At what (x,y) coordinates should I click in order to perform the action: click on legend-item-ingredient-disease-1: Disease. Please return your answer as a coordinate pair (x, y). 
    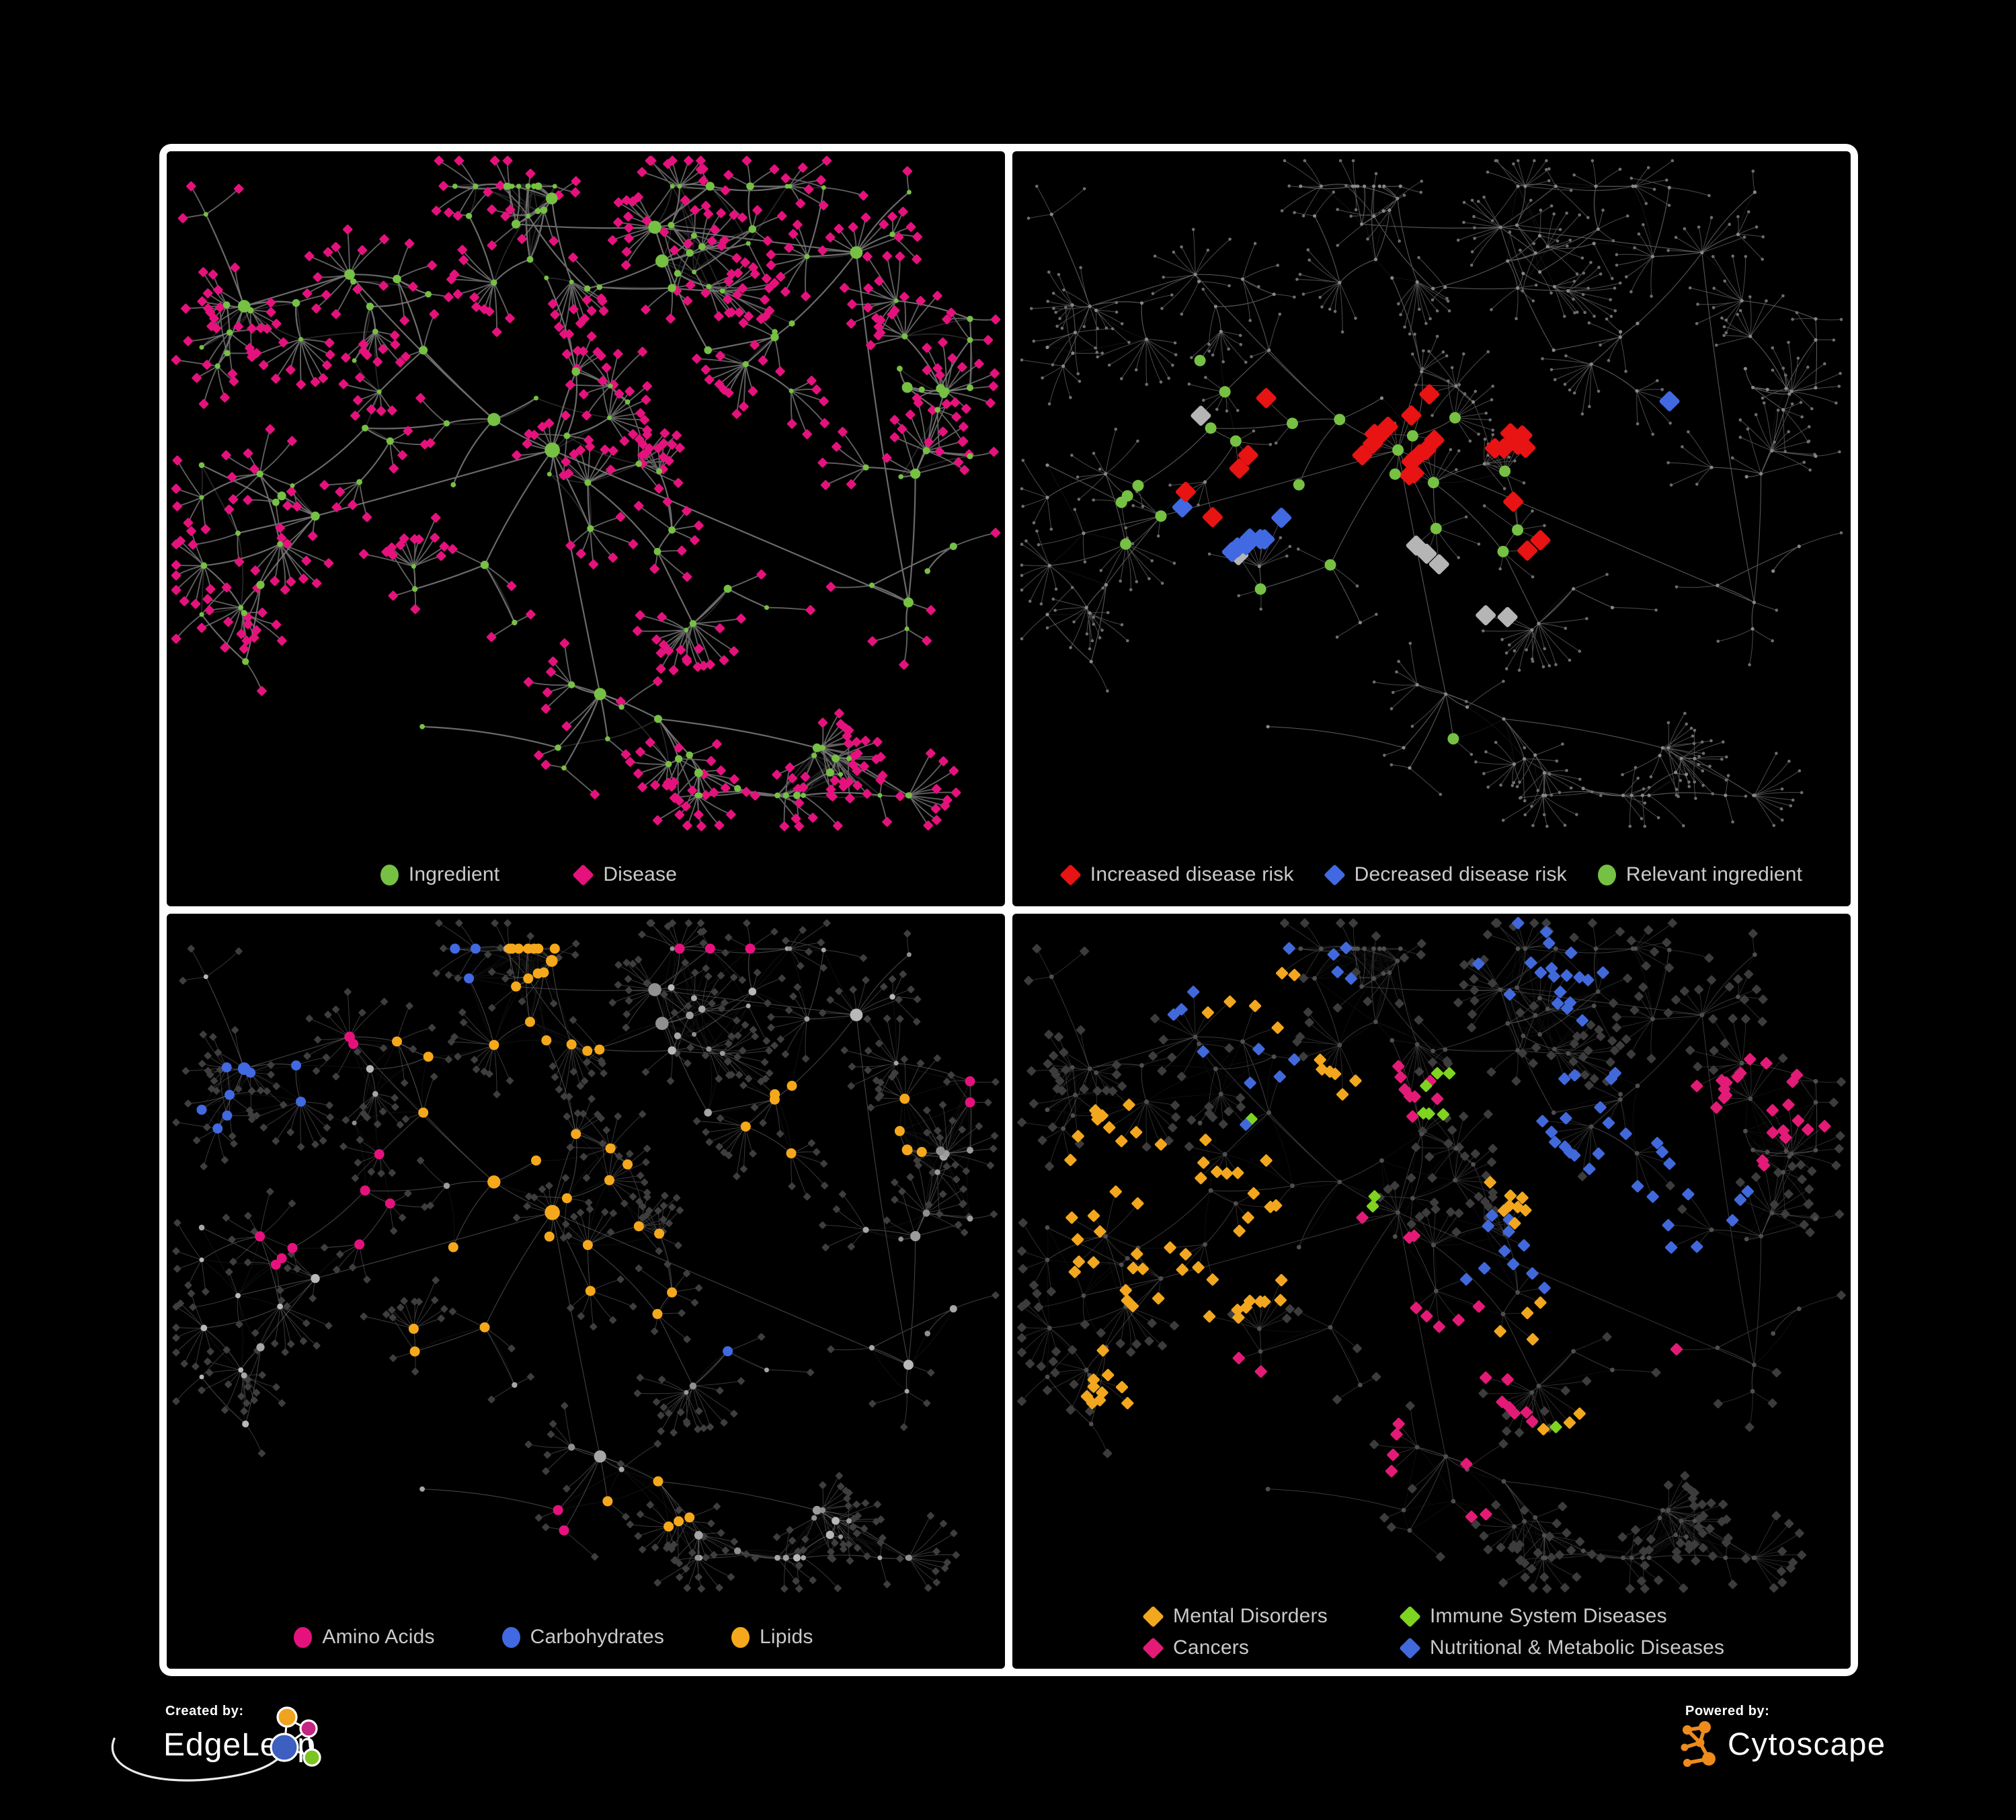
    Looking at the image, I should click on (625, 874).